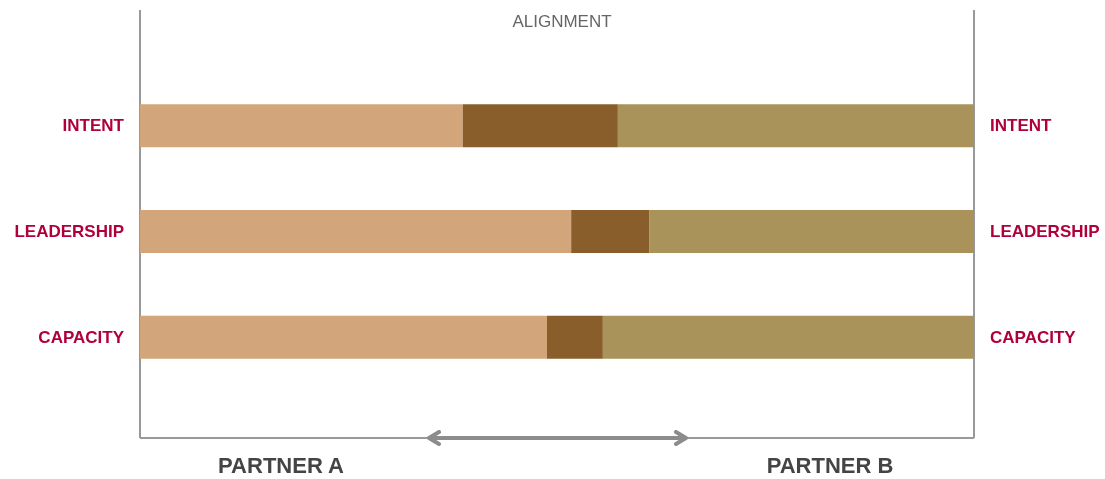 Image resolution: width=1105 pixels, height=479 pixels. Describe the element at coordinates (1045, 231) in the screenshot. I see `category-label: LEADERSHIP` at that location.